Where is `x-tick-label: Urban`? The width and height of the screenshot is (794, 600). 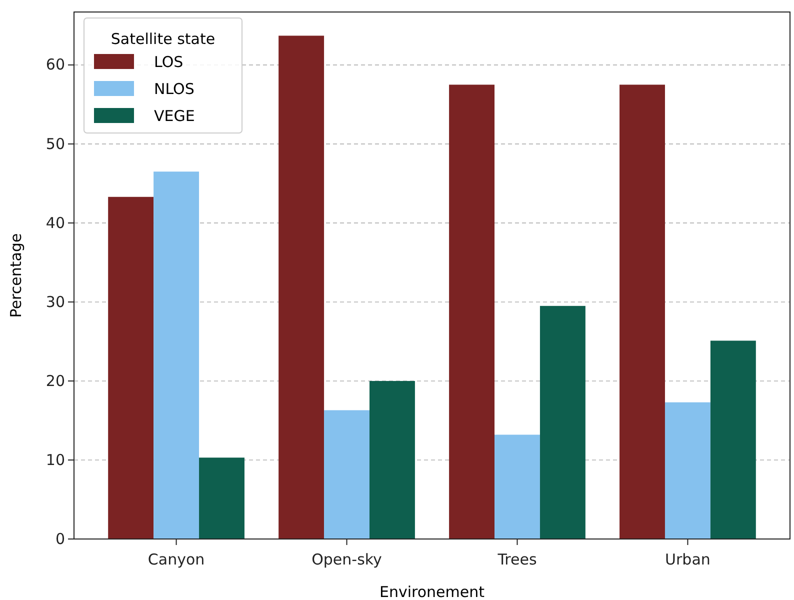
x-tick-label: Urban is located at coordinates (687, 559).